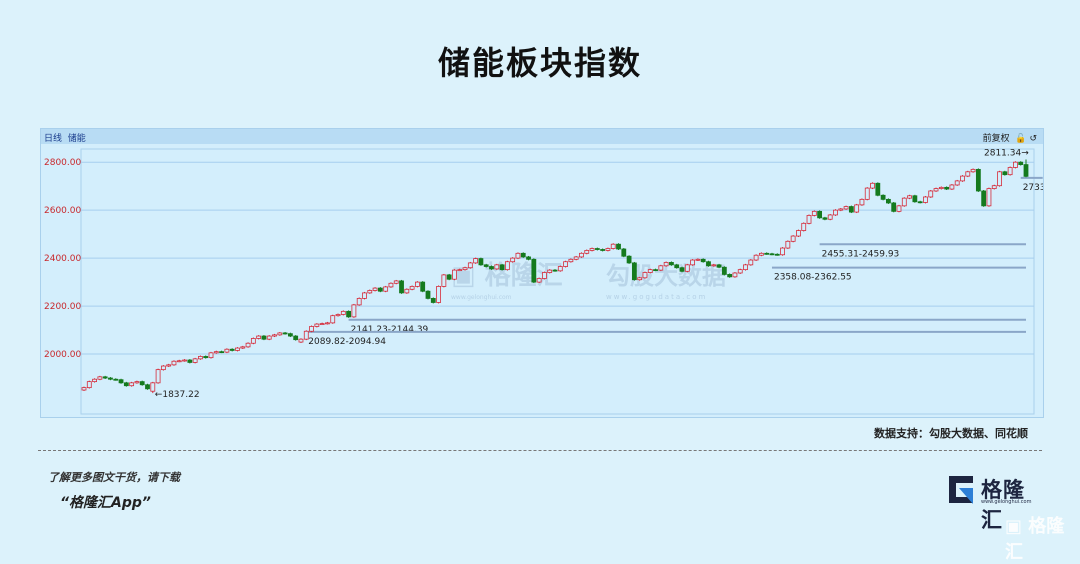 This screenshot has height=564, width=1080. Describe the element at coordinates (1035, 539) in the screenshot. I see `corner-watermark: ▣ 格隆汇` at that location.